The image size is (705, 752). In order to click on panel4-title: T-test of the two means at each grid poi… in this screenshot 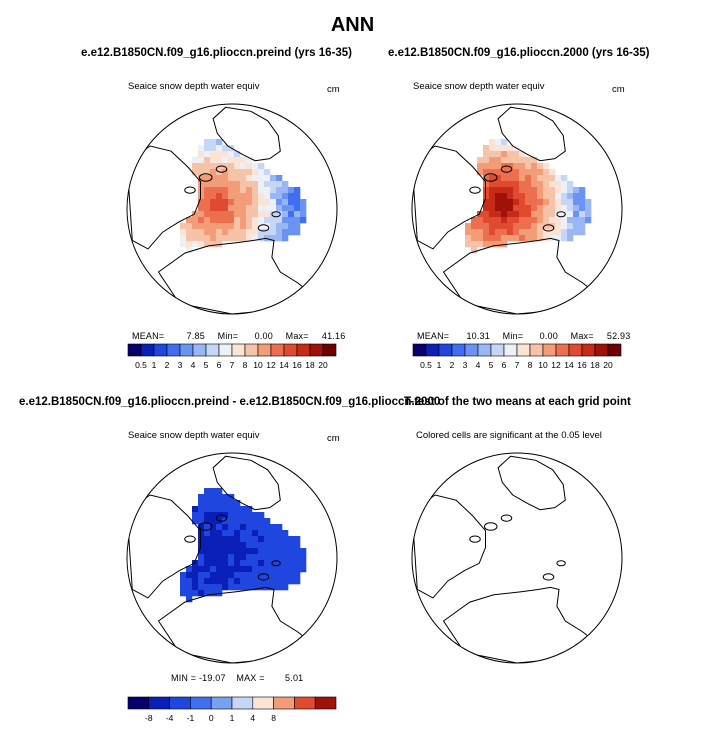, I will do `click(517, 402)`.